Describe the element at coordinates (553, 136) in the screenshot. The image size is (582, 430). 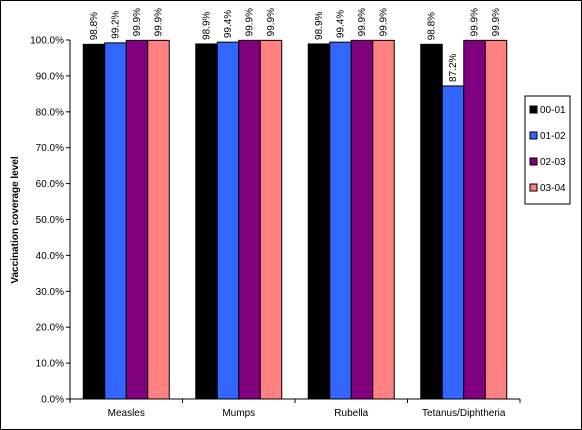
I see `legend-label: 01-02` at that location.